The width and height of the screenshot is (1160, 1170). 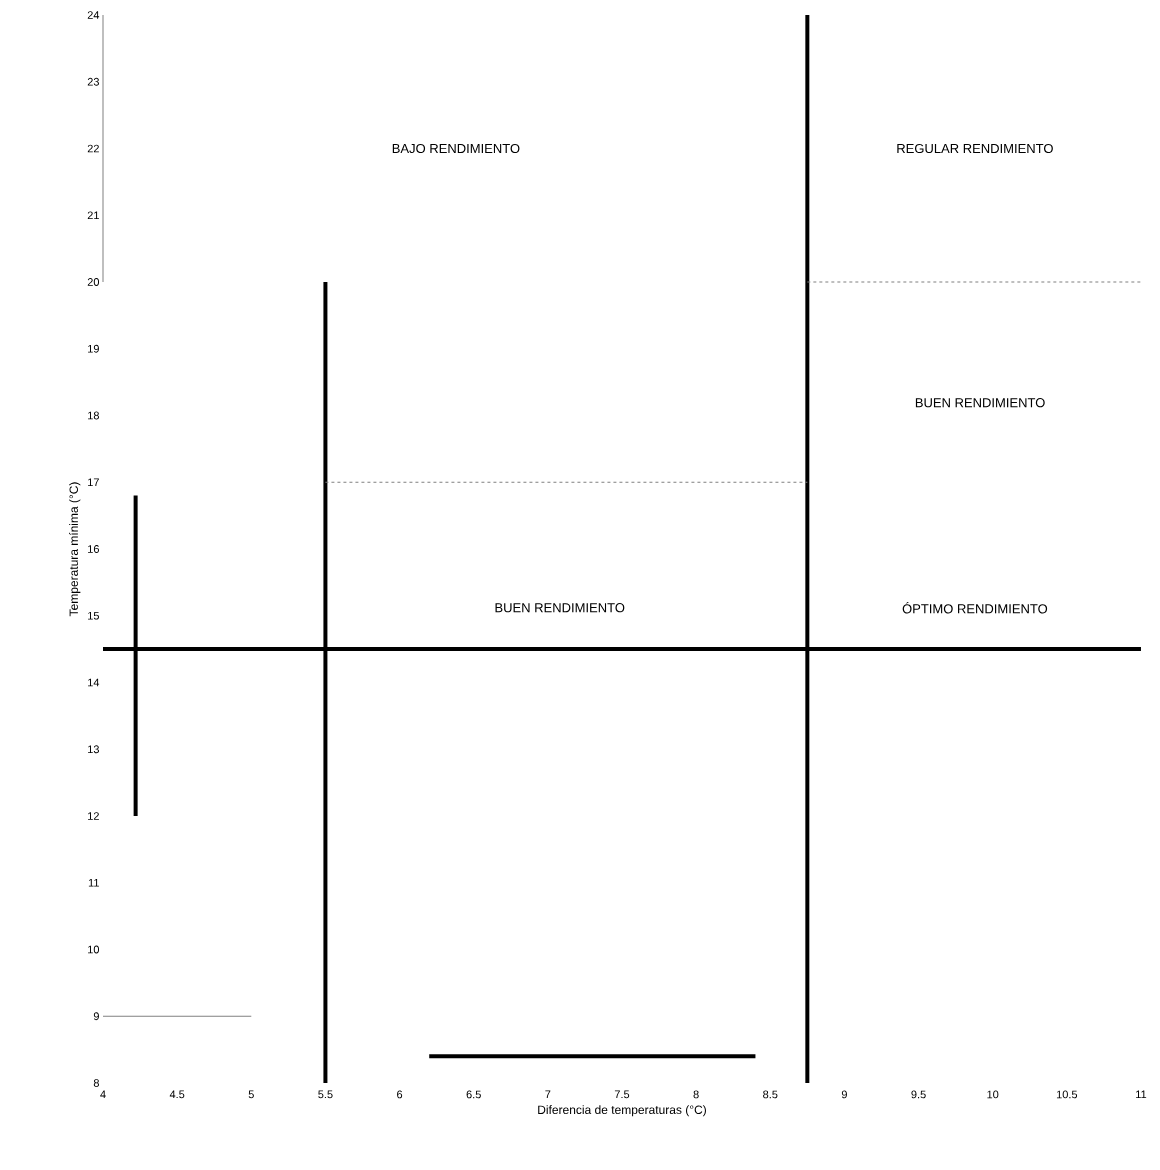 I want to click on x-tick-label: 5.5, so click(x=325, y=1094).